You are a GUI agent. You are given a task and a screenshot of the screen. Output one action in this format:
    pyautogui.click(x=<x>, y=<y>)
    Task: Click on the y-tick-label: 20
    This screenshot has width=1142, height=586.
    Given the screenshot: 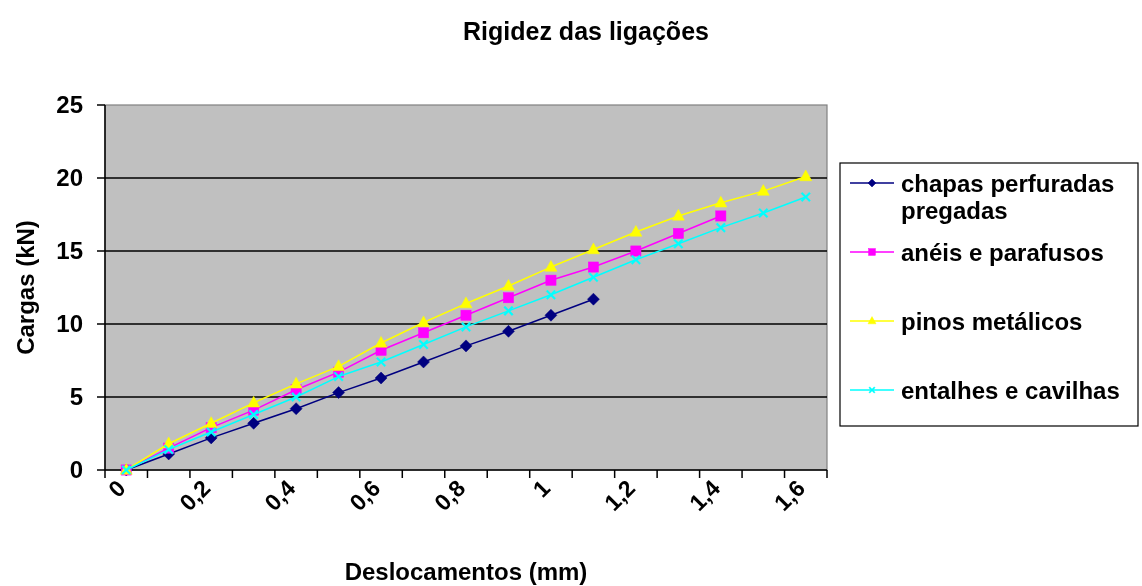 What is the action you would take?
    pyautogui.click(x=69, y=178)
    